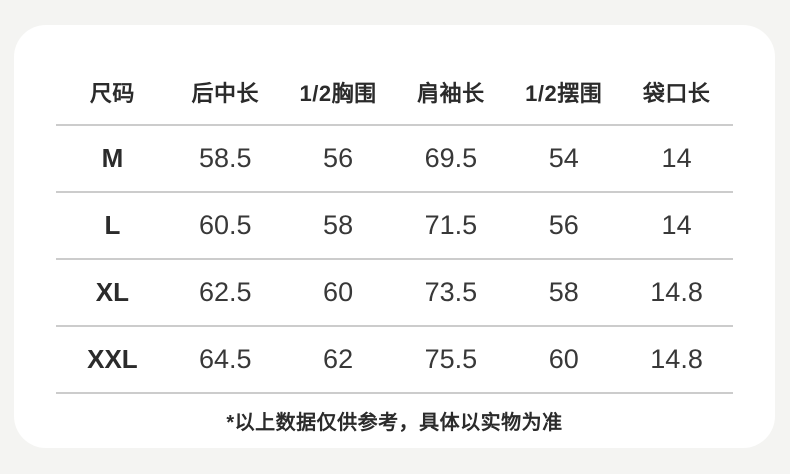  What do you see at coordinates (225, 93) in the screenshot?
I see `column-header-back-length: 后中长` at bounding box center [225, 93].